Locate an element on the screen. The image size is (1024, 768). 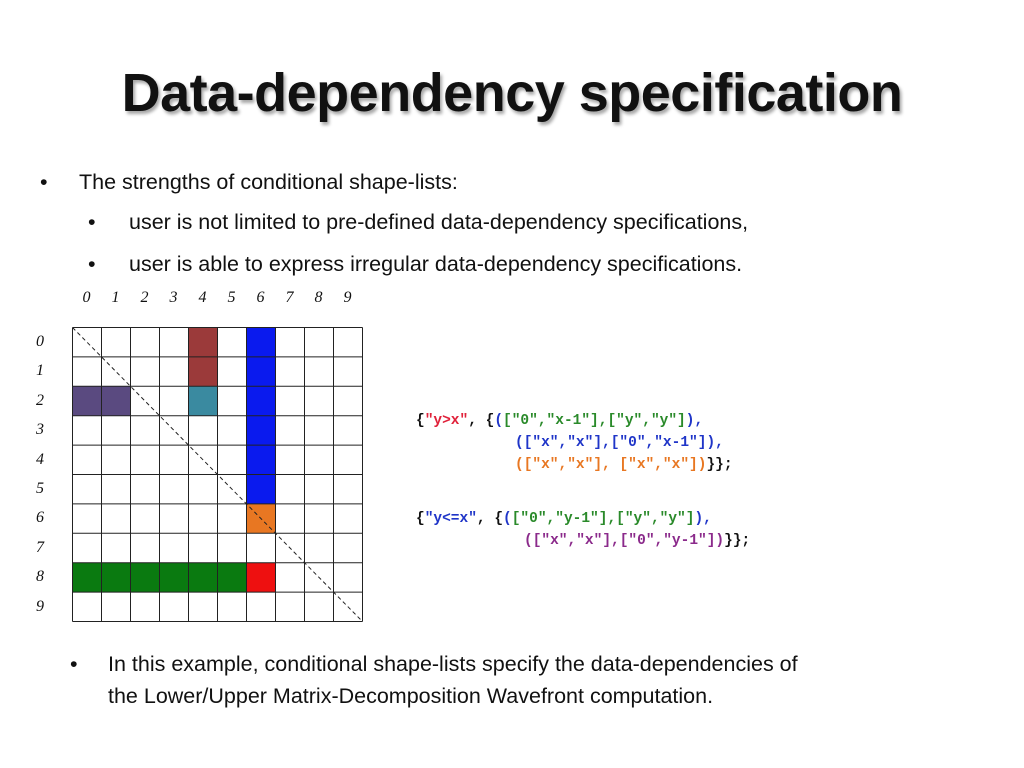
shape-list: (["x","x"],["0","y-1"]) is located at coordinates (624, 541).